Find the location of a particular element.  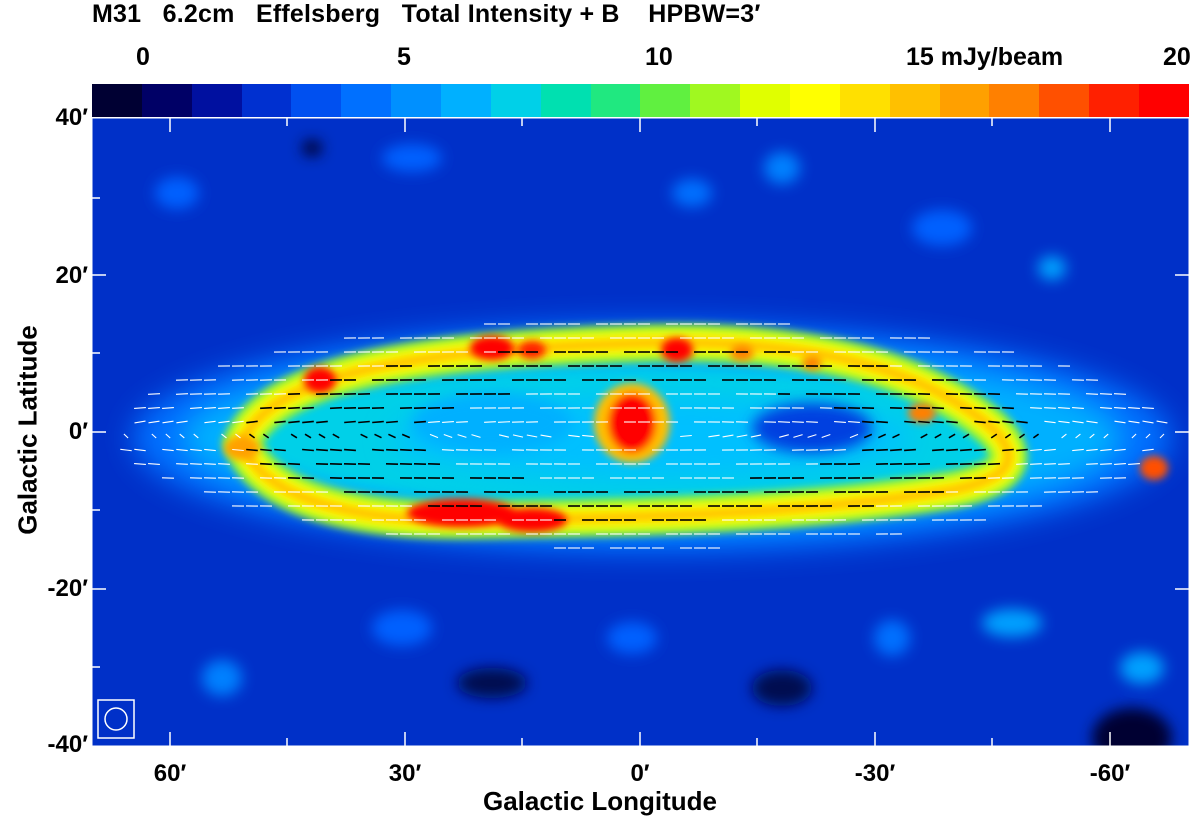

title-beam: HPBW=3′ is located at coordinates (704, 14).